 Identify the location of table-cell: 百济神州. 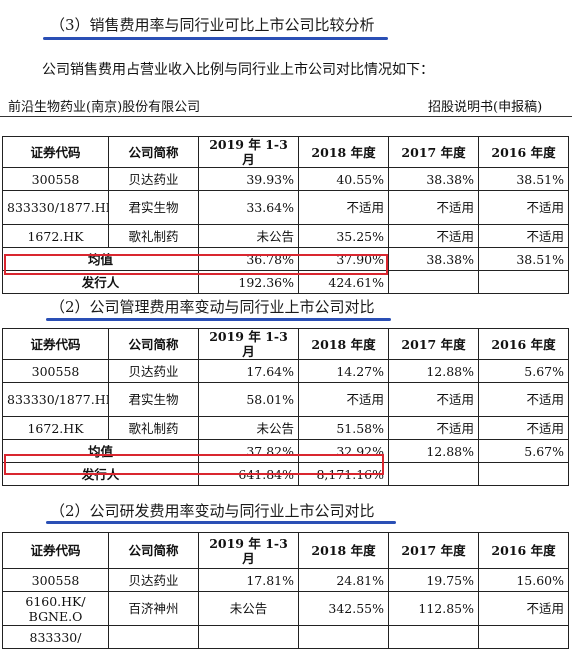
(153, 608).